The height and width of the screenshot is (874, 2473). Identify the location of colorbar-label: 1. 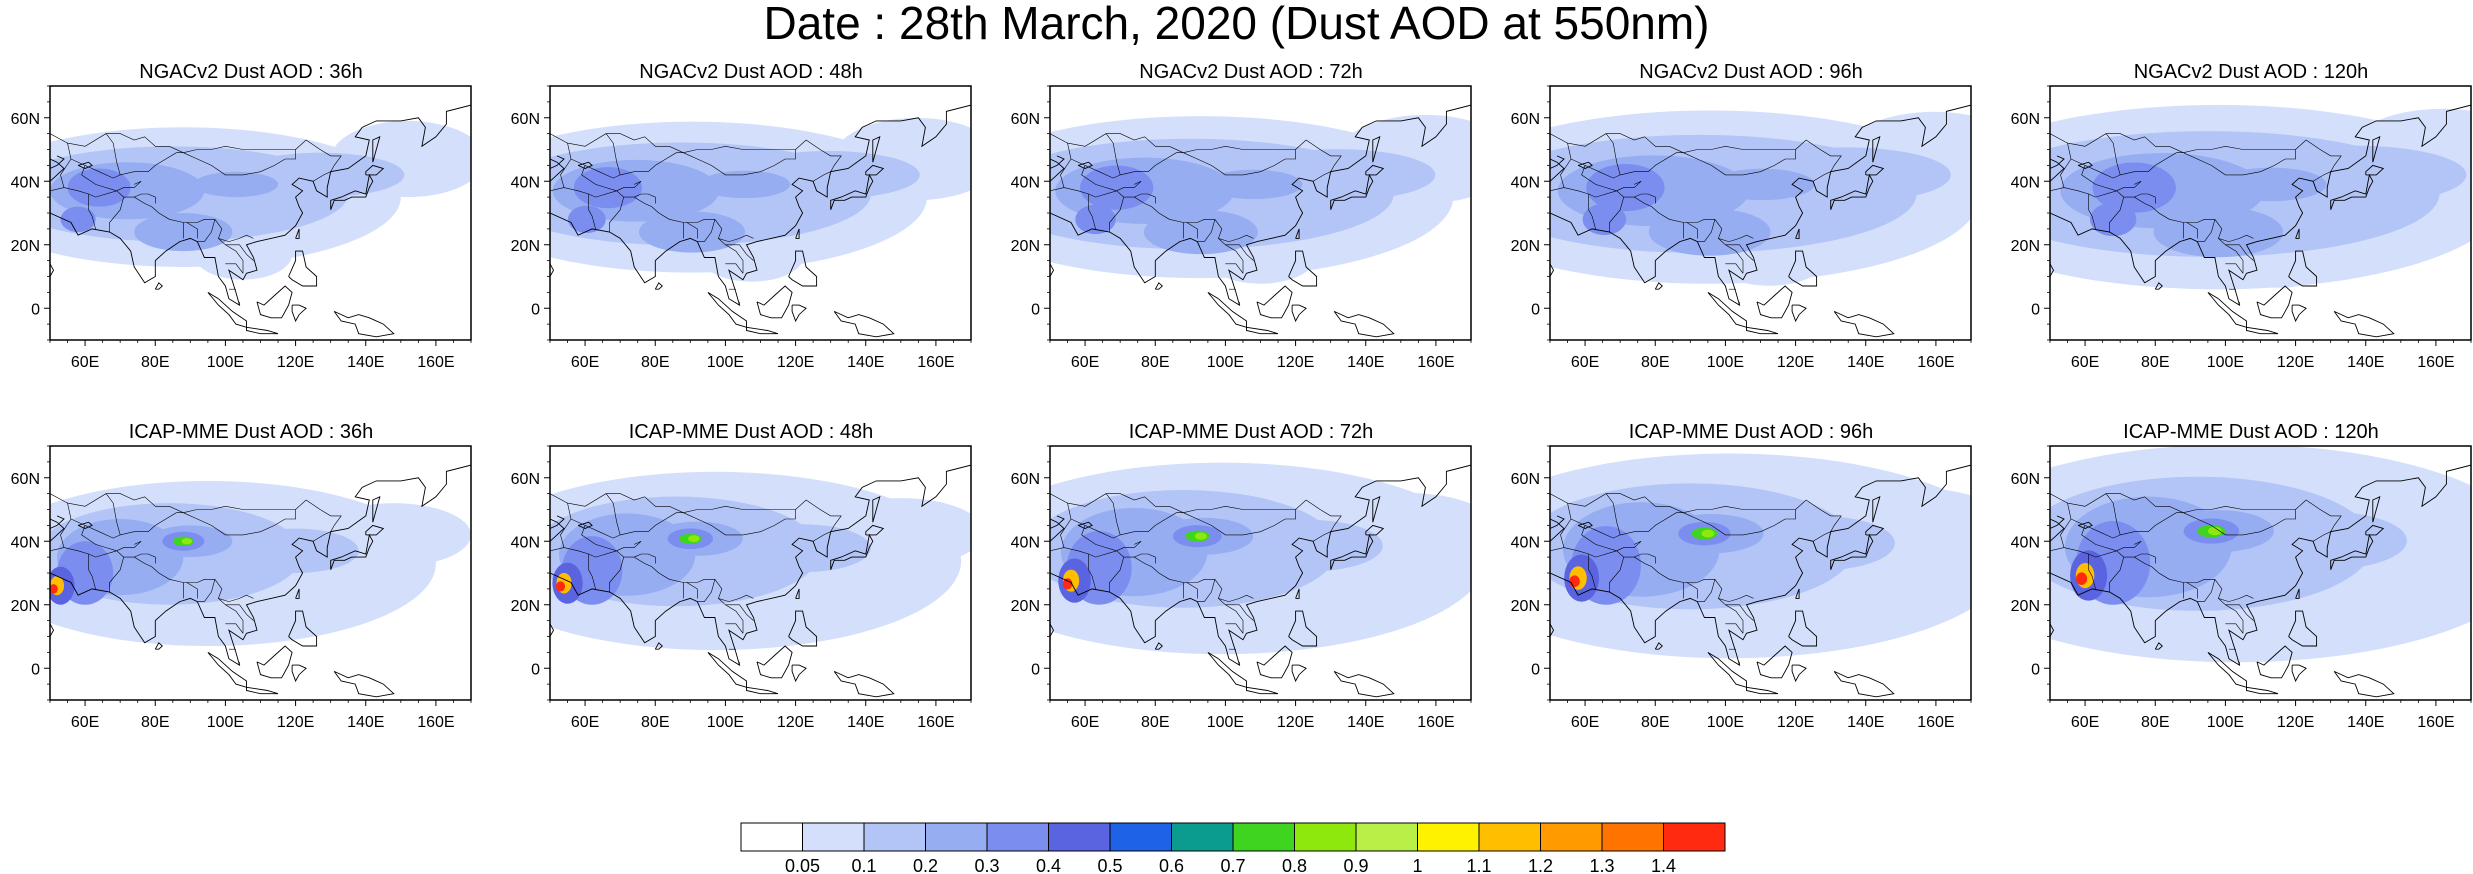
(1417, 865).